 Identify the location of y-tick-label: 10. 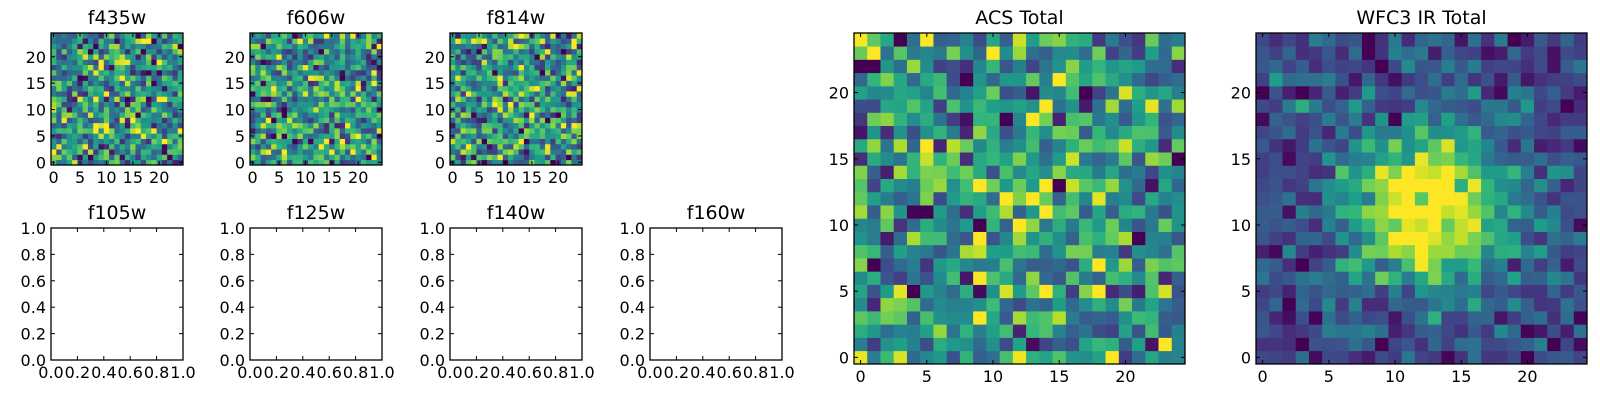
(1241, 225).